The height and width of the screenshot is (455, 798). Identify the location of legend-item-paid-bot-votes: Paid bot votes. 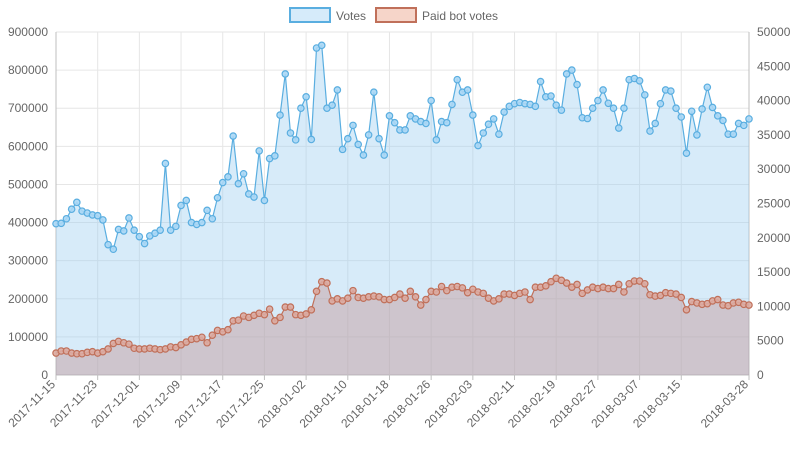
(436, 15).